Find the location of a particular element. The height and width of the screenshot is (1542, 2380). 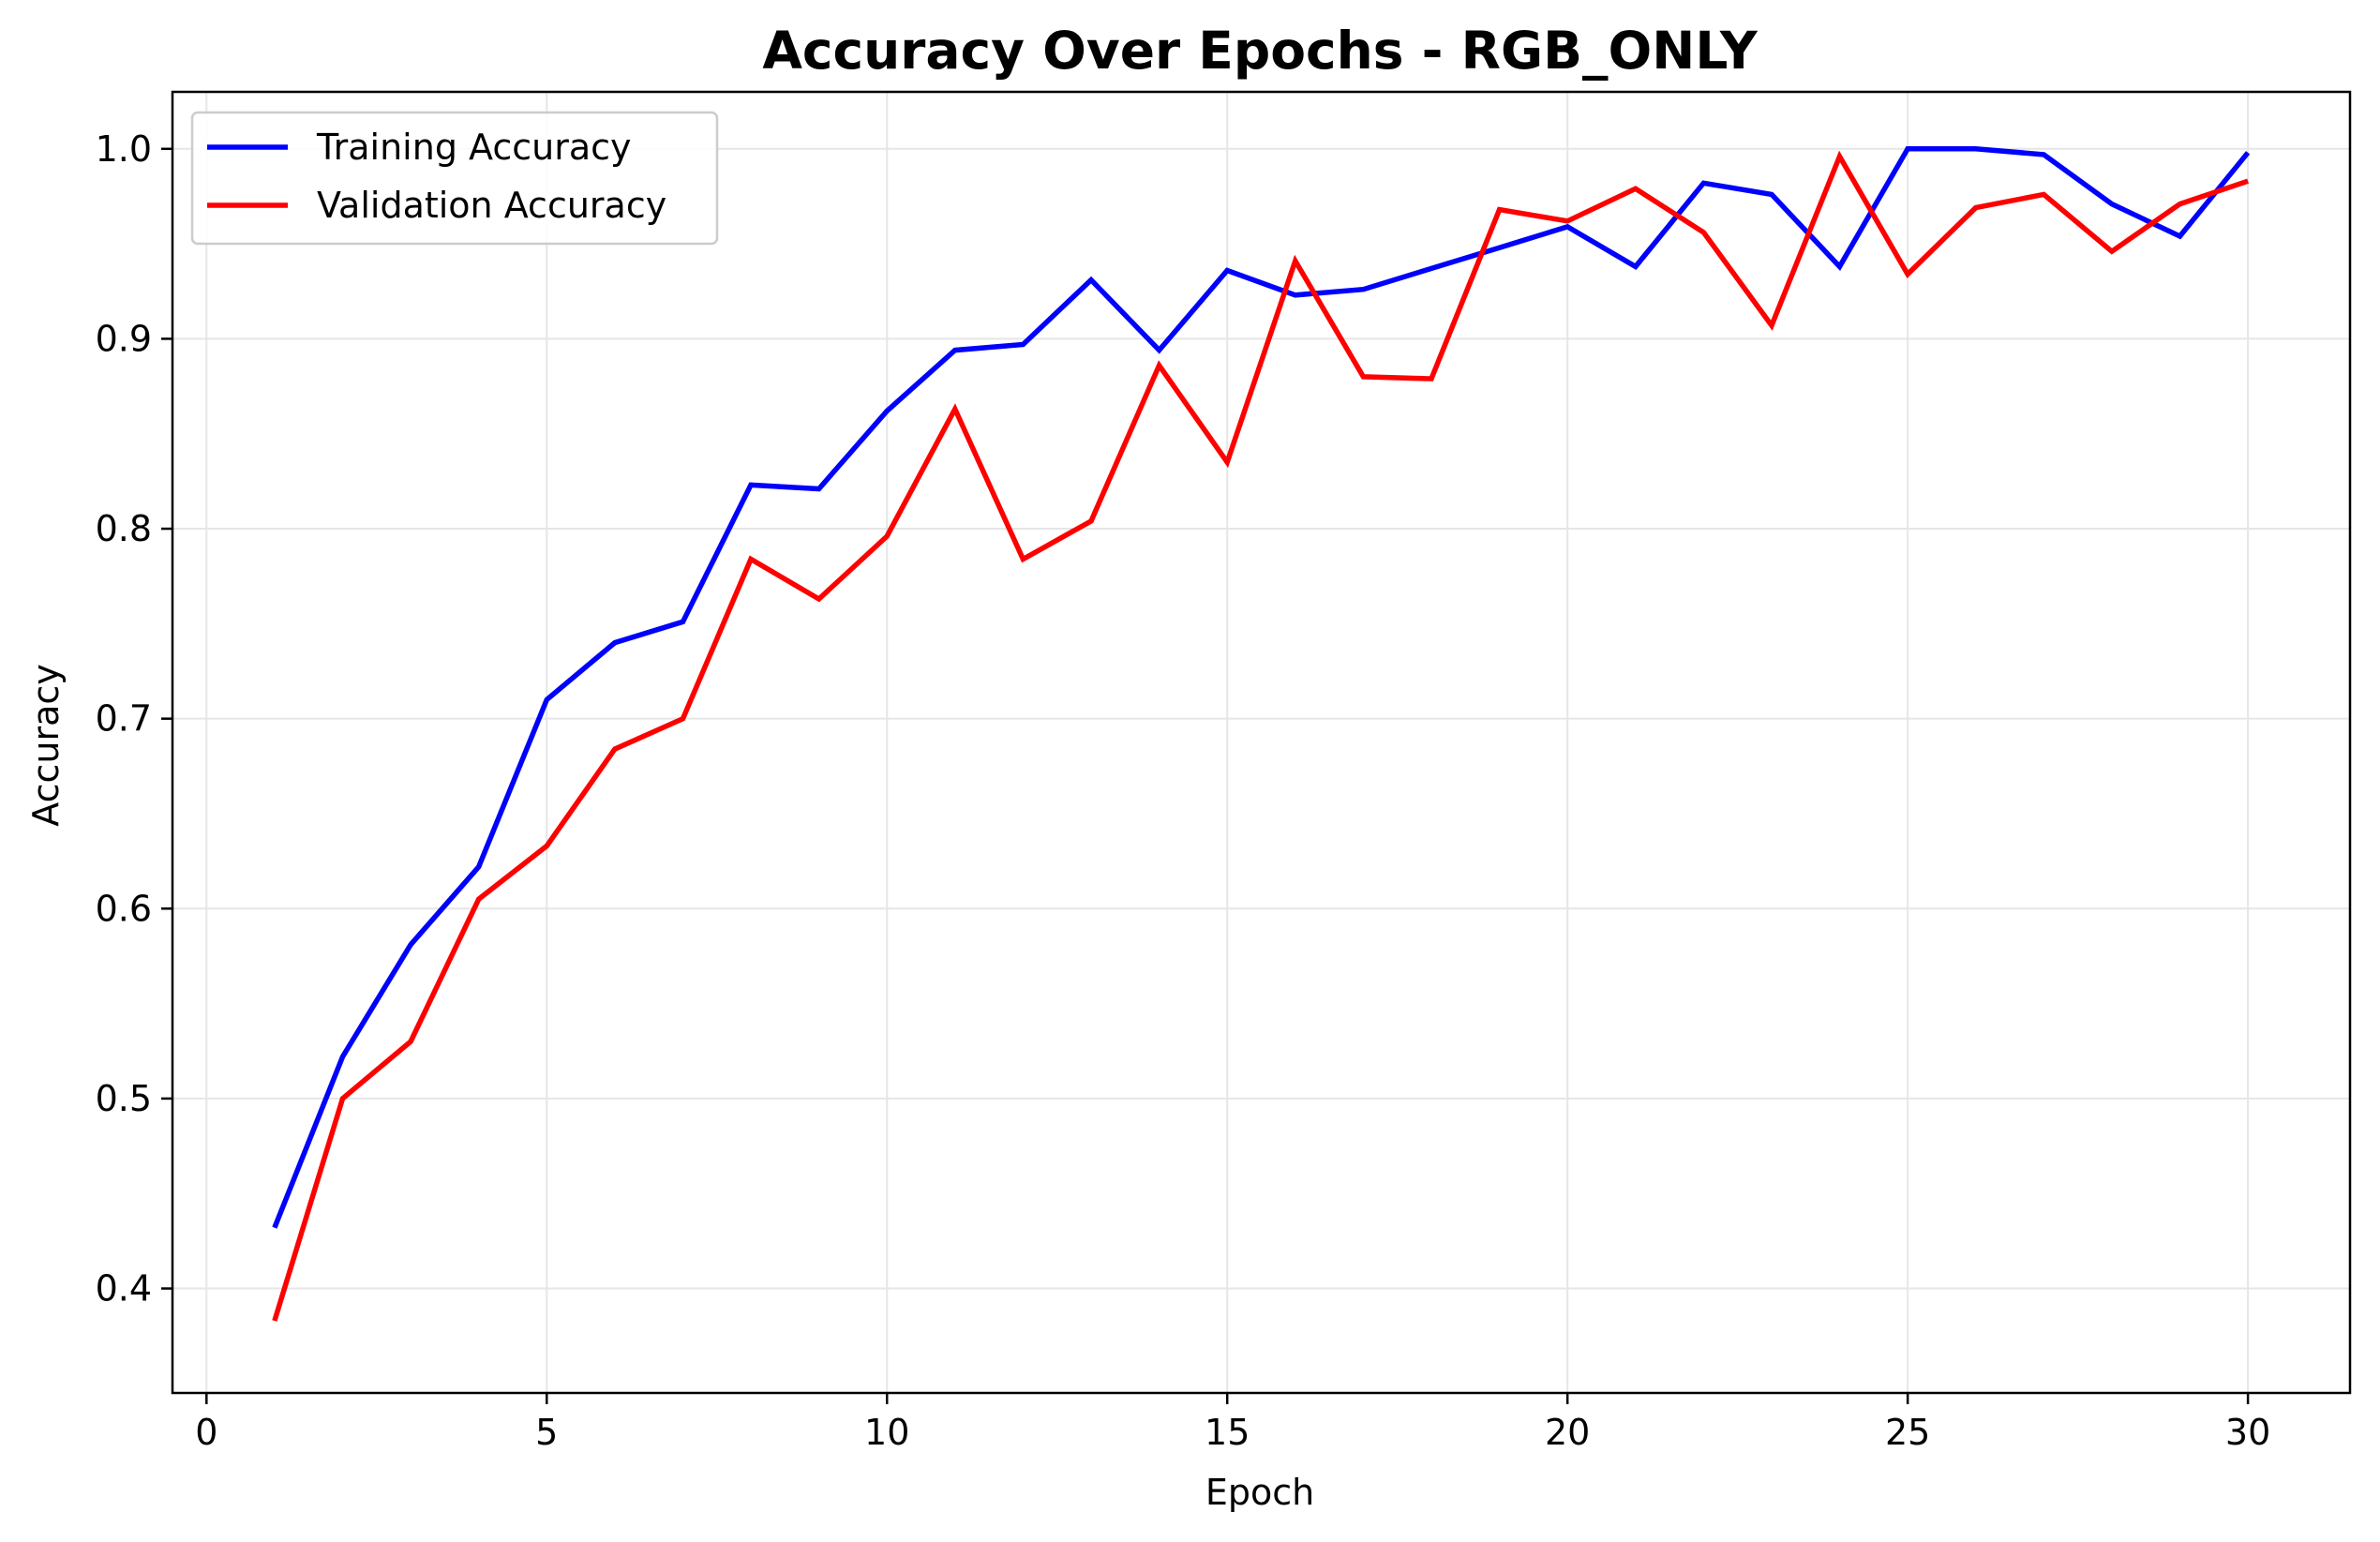

x-tick-label: 0 is located at coordinates (206, 1432).